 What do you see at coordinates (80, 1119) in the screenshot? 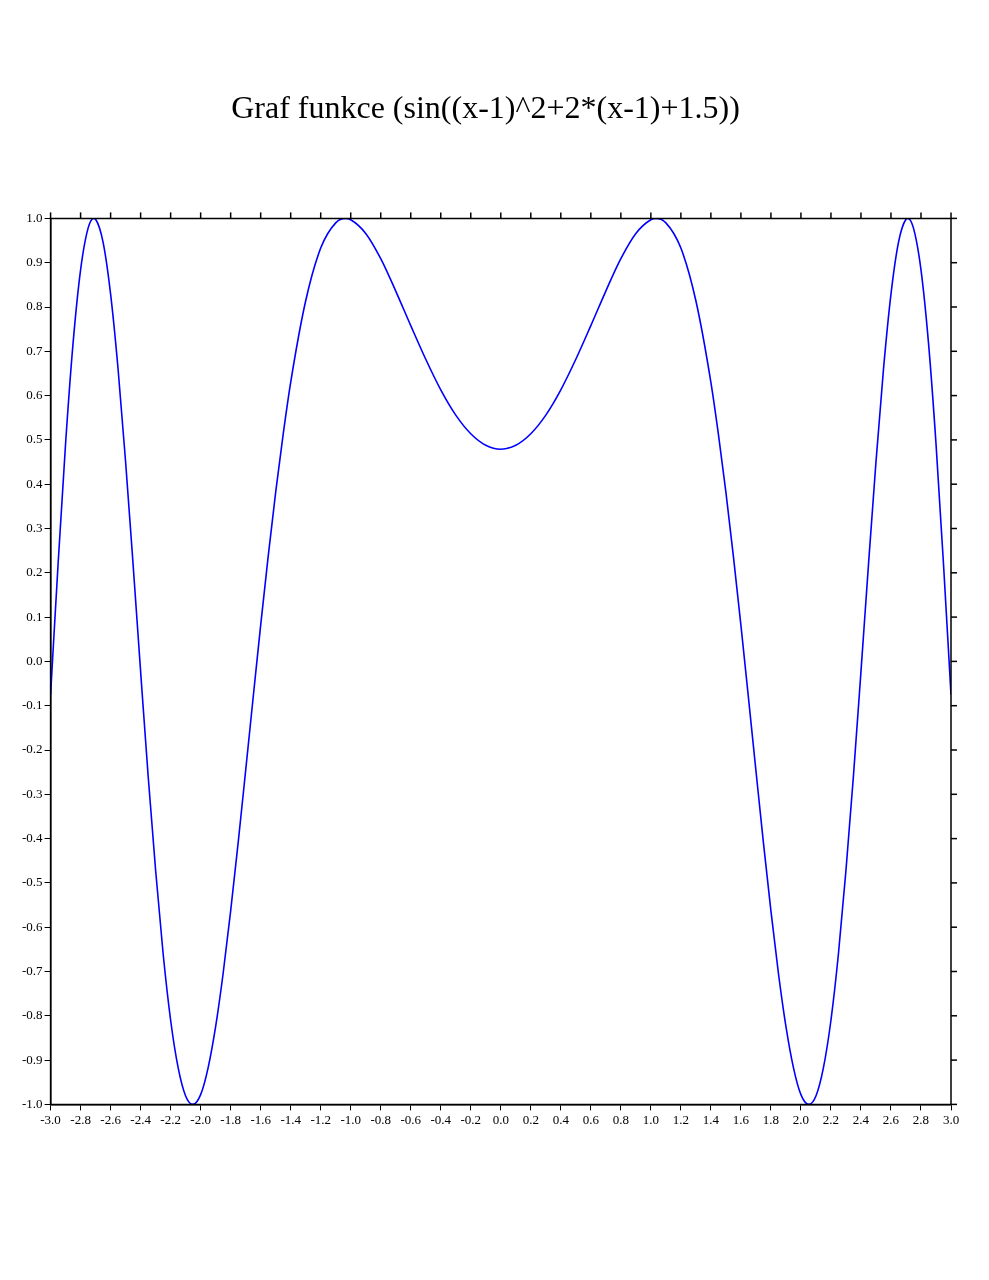
I see `x-tick-label: -2.8` at bounding box center [80, 1119].